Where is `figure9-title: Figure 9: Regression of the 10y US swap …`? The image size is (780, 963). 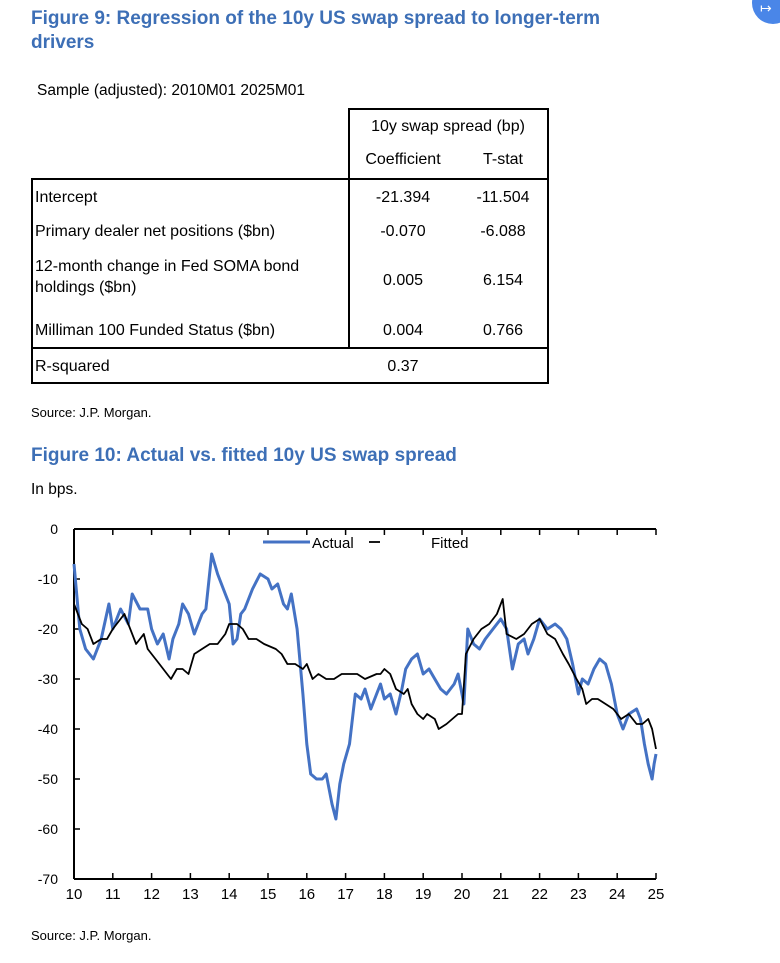 figure9-title: Figure 9: Regression of the 10y US swap … is located at coordinates (315, 31).